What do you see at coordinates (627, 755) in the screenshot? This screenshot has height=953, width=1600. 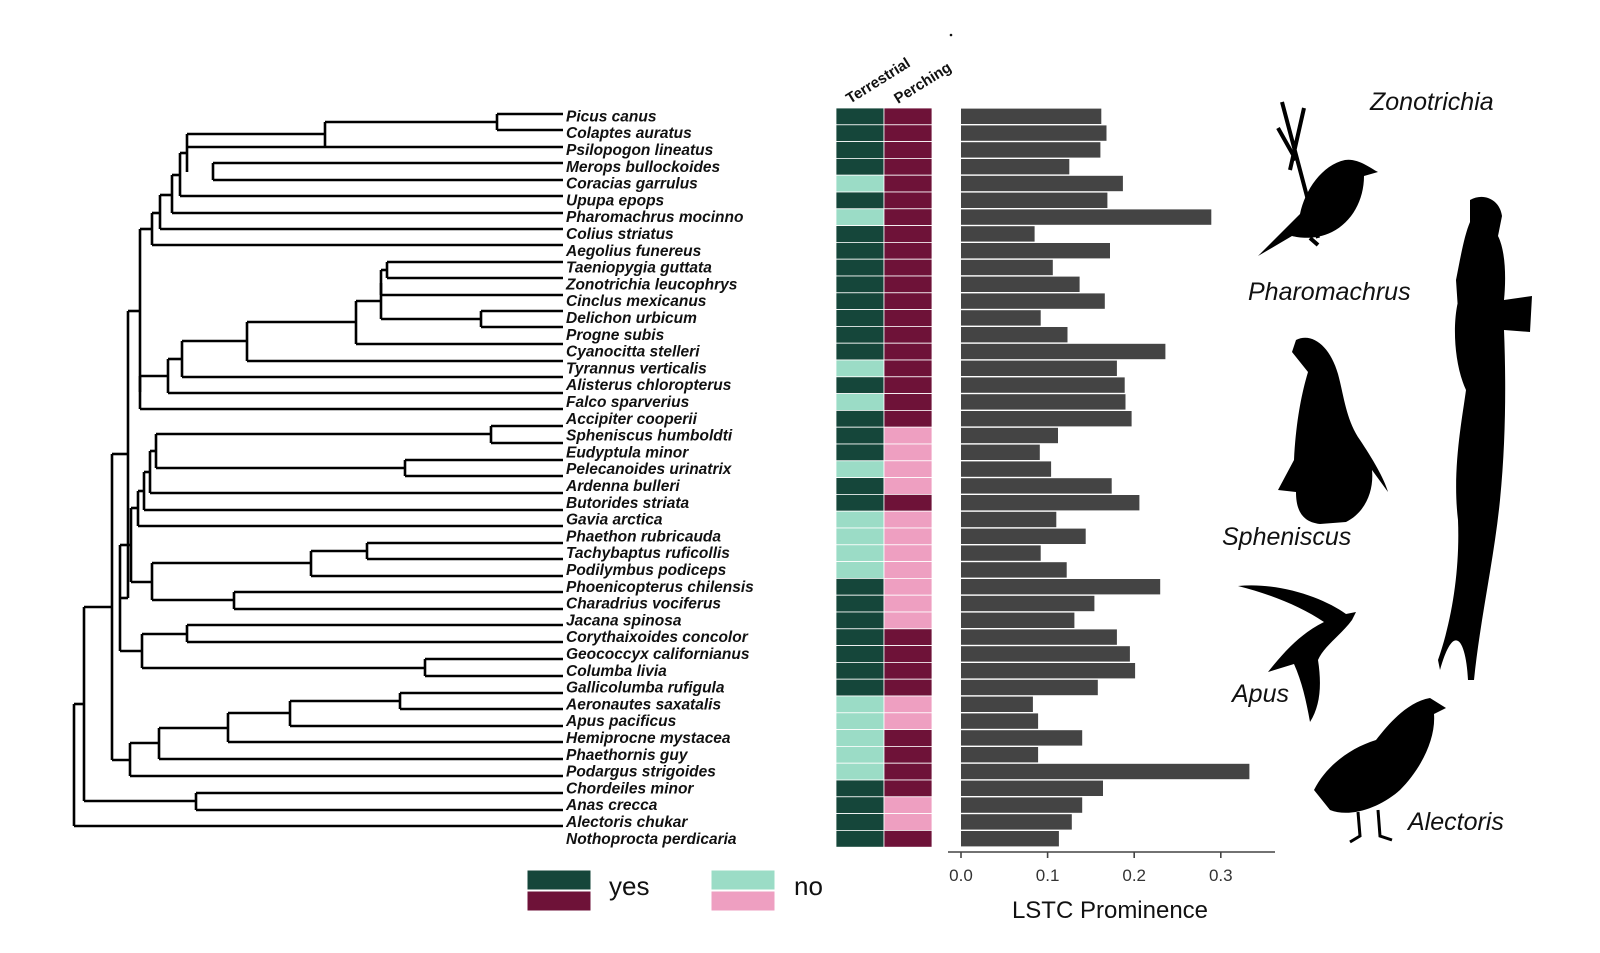 I see `species-label: Phaethornis guy` at bounding box center [627, 755].